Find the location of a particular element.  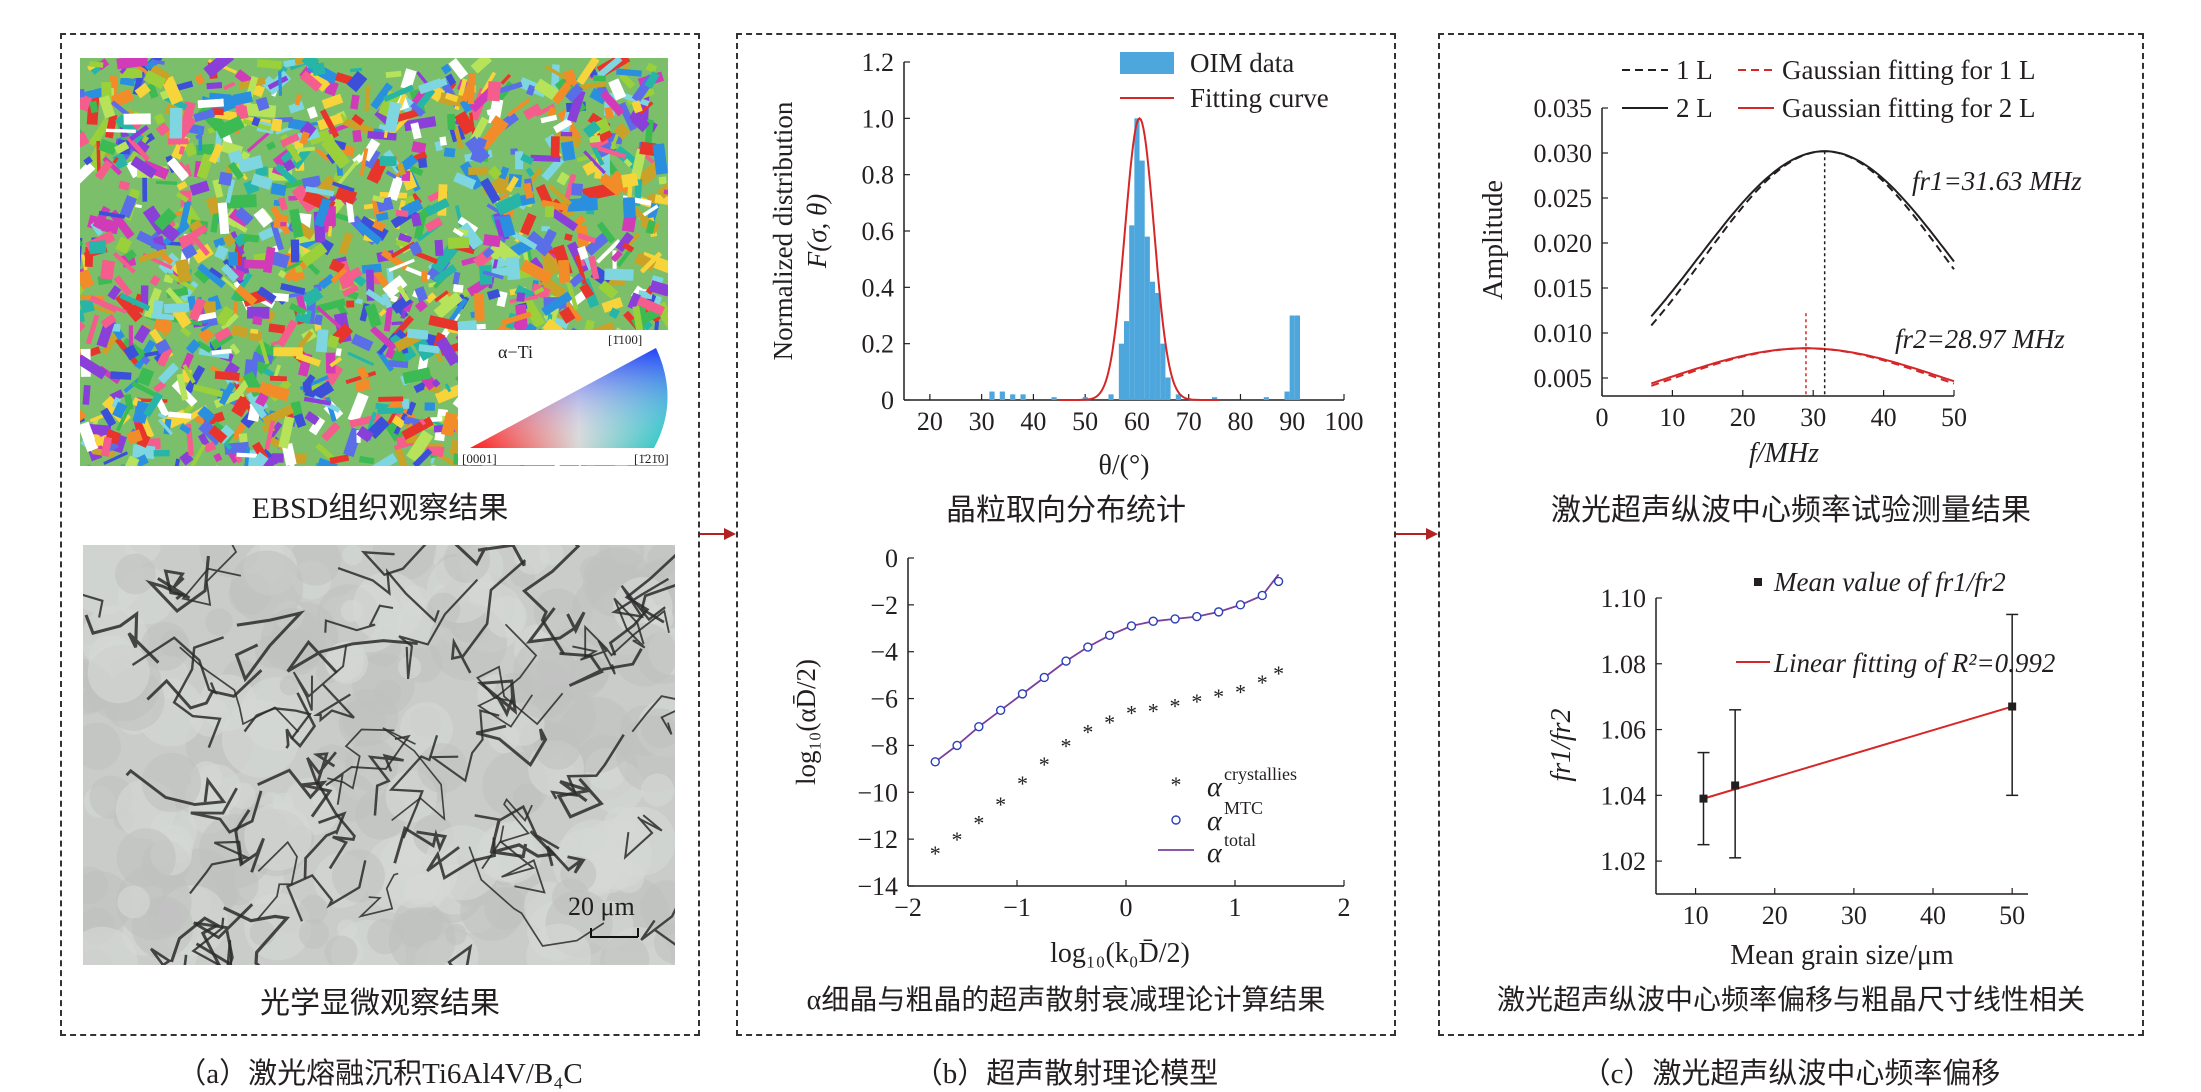

linear-y-tick-label: 1.06 is located at coordinates (1624, 730).